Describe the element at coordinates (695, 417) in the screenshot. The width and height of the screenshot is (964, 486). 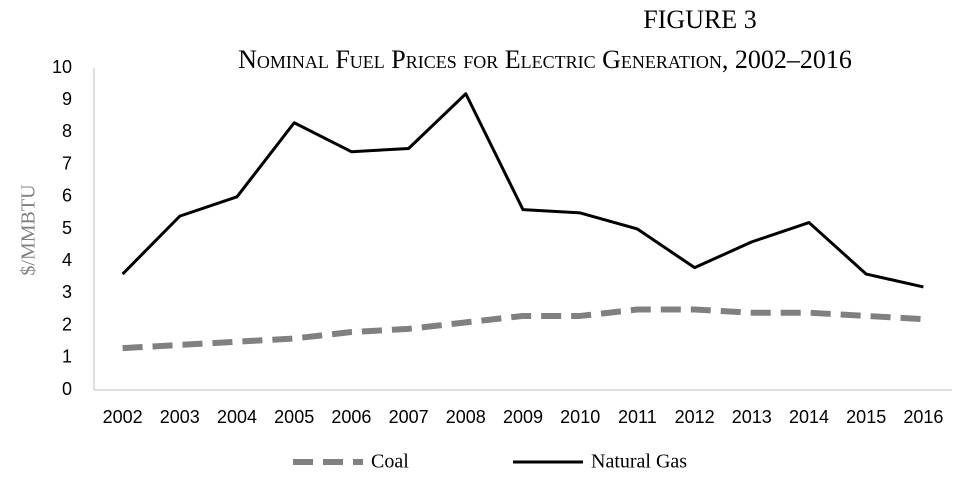
I see `x-tick-label: 2012` at that location.